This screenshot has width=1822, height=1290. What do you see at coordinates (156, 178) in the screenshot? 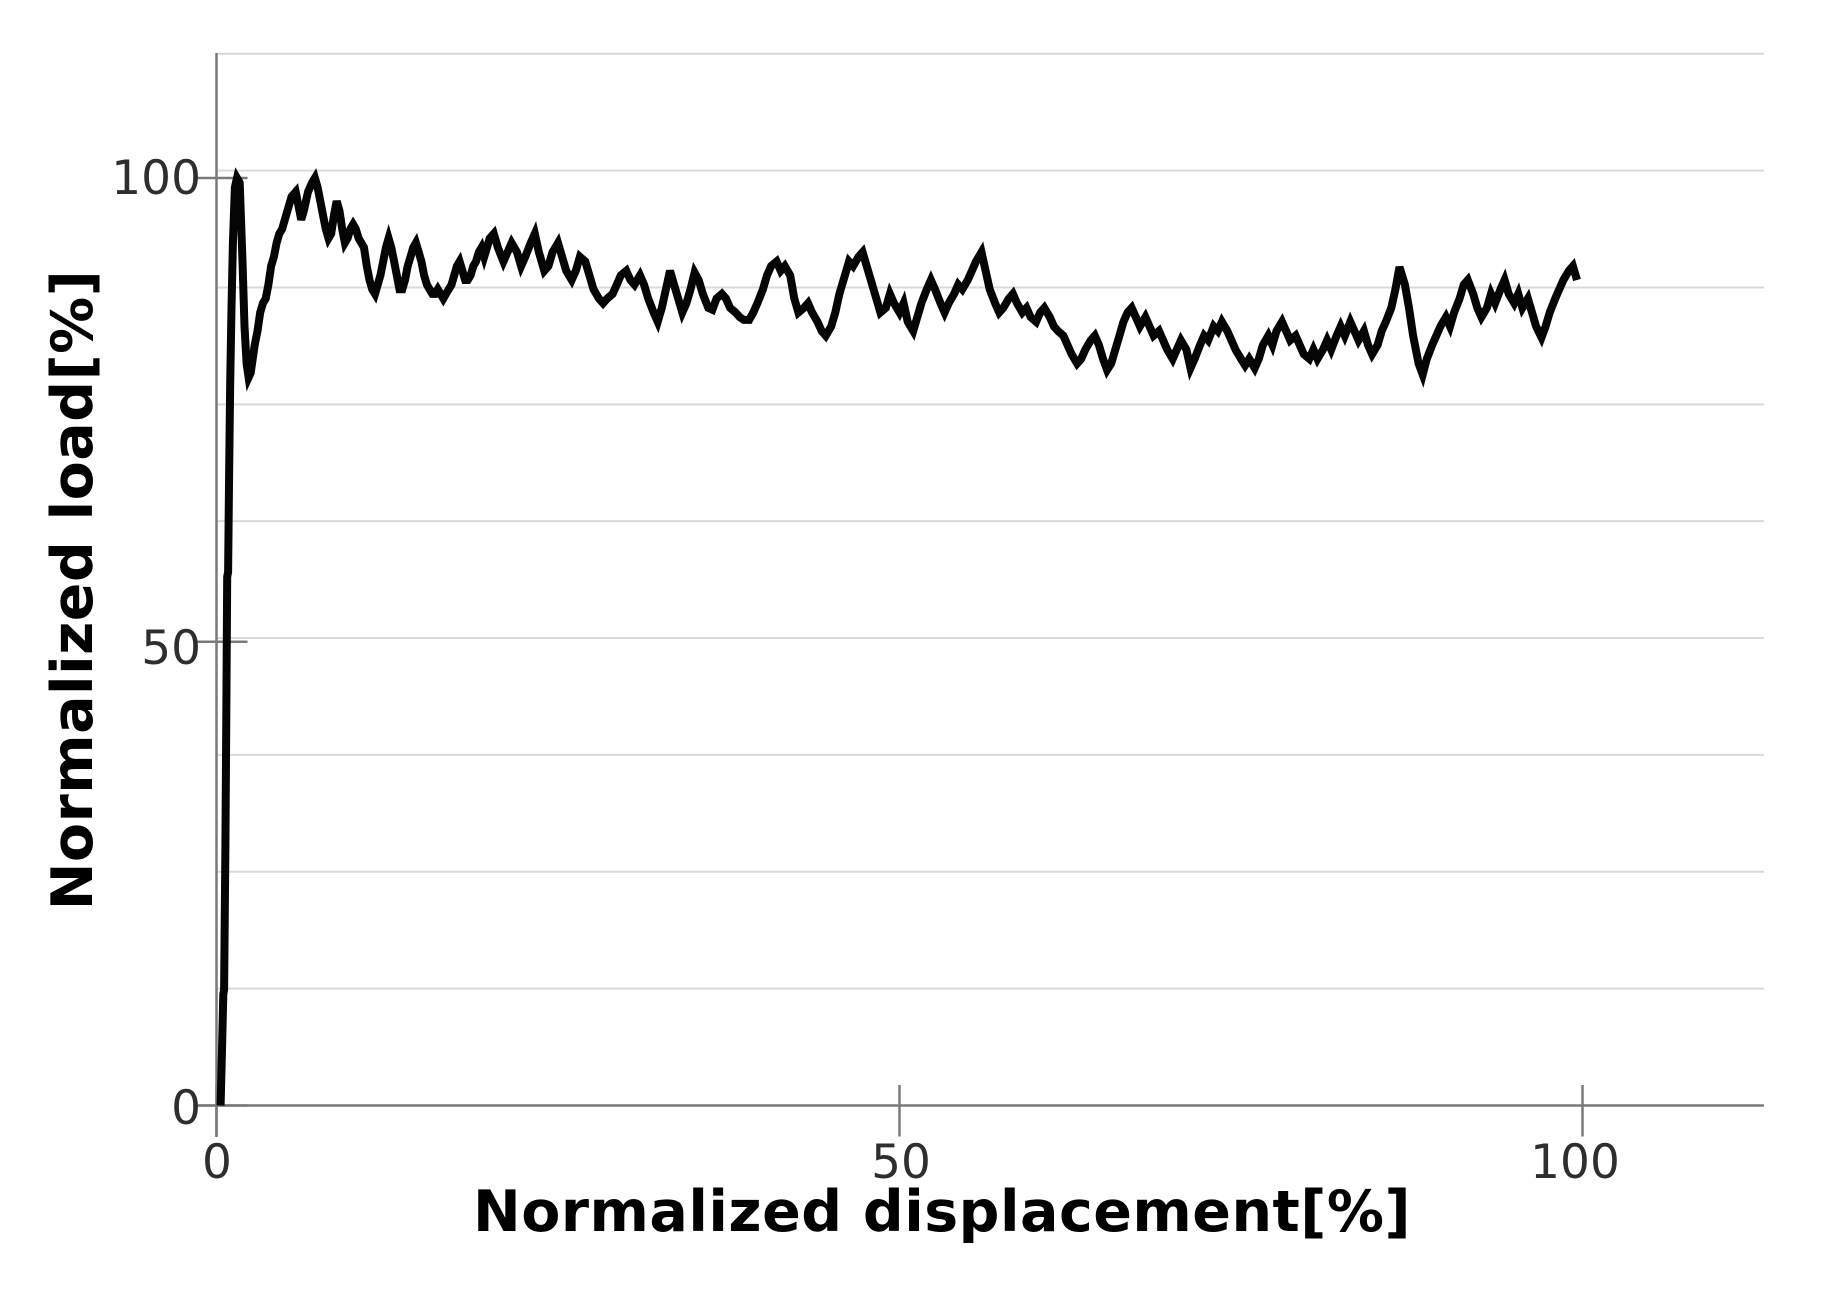
I see `y-tick-label-100: 100` at bounding box center [156, 178].